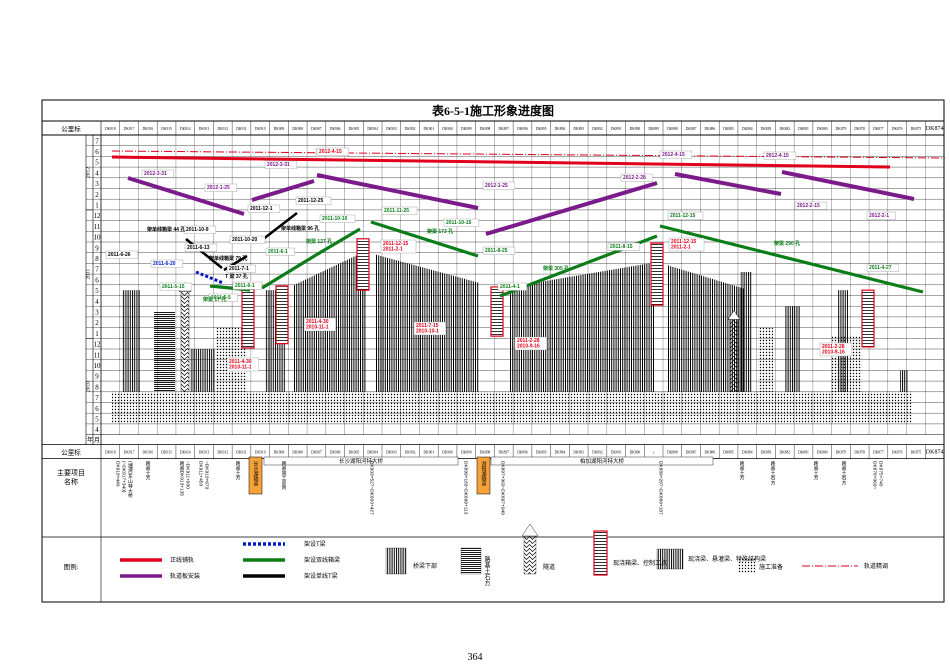  What do you see at coordinates (843, 473) in the screenshot?
I see `item-name: 路基土石方` at bounding box center [843, 473].